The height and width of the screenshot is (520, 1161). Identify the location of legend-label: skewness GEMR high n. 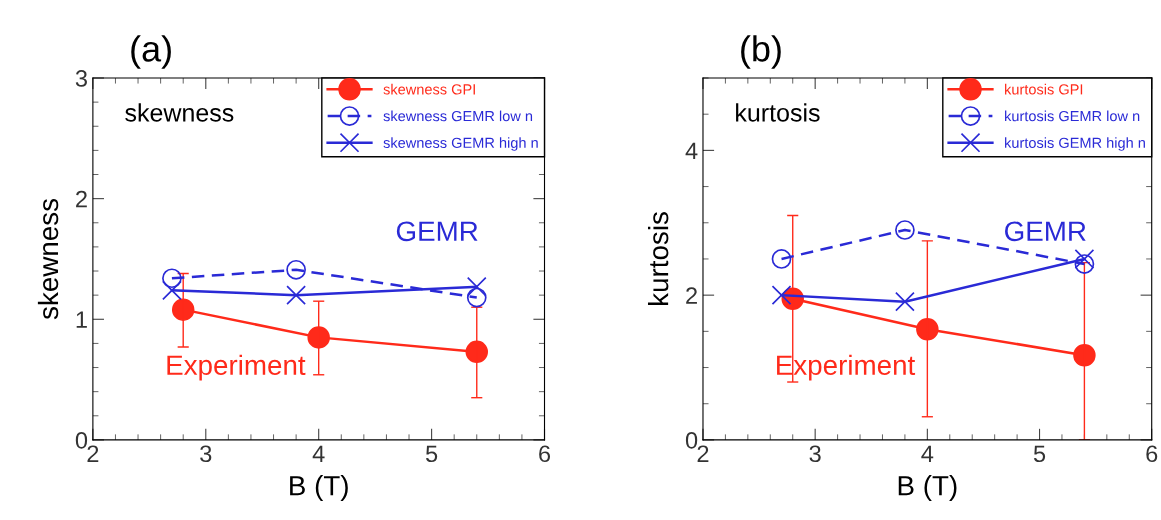
(460, 144).